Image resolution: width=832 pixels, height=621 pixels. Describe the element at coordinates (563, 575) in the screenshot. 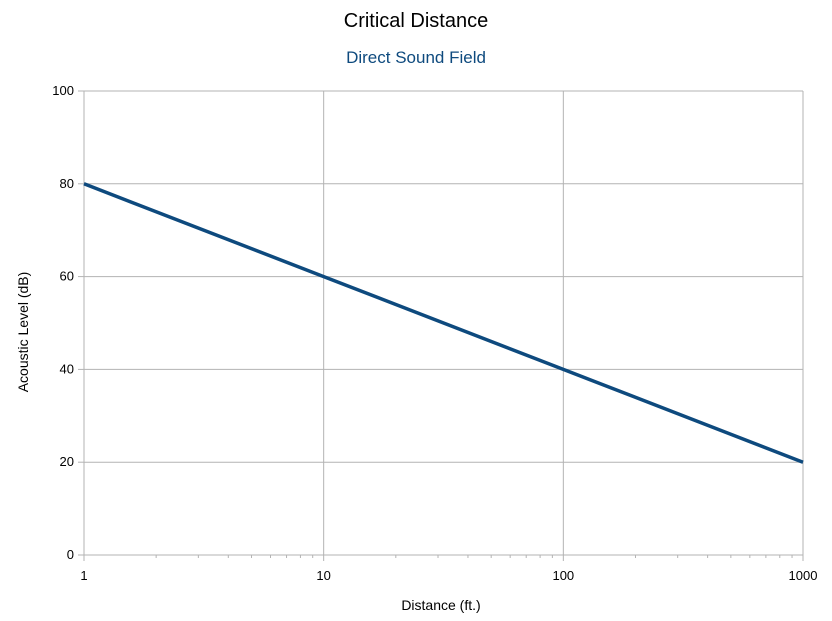

I see `x-tick-label: 100` at that location.